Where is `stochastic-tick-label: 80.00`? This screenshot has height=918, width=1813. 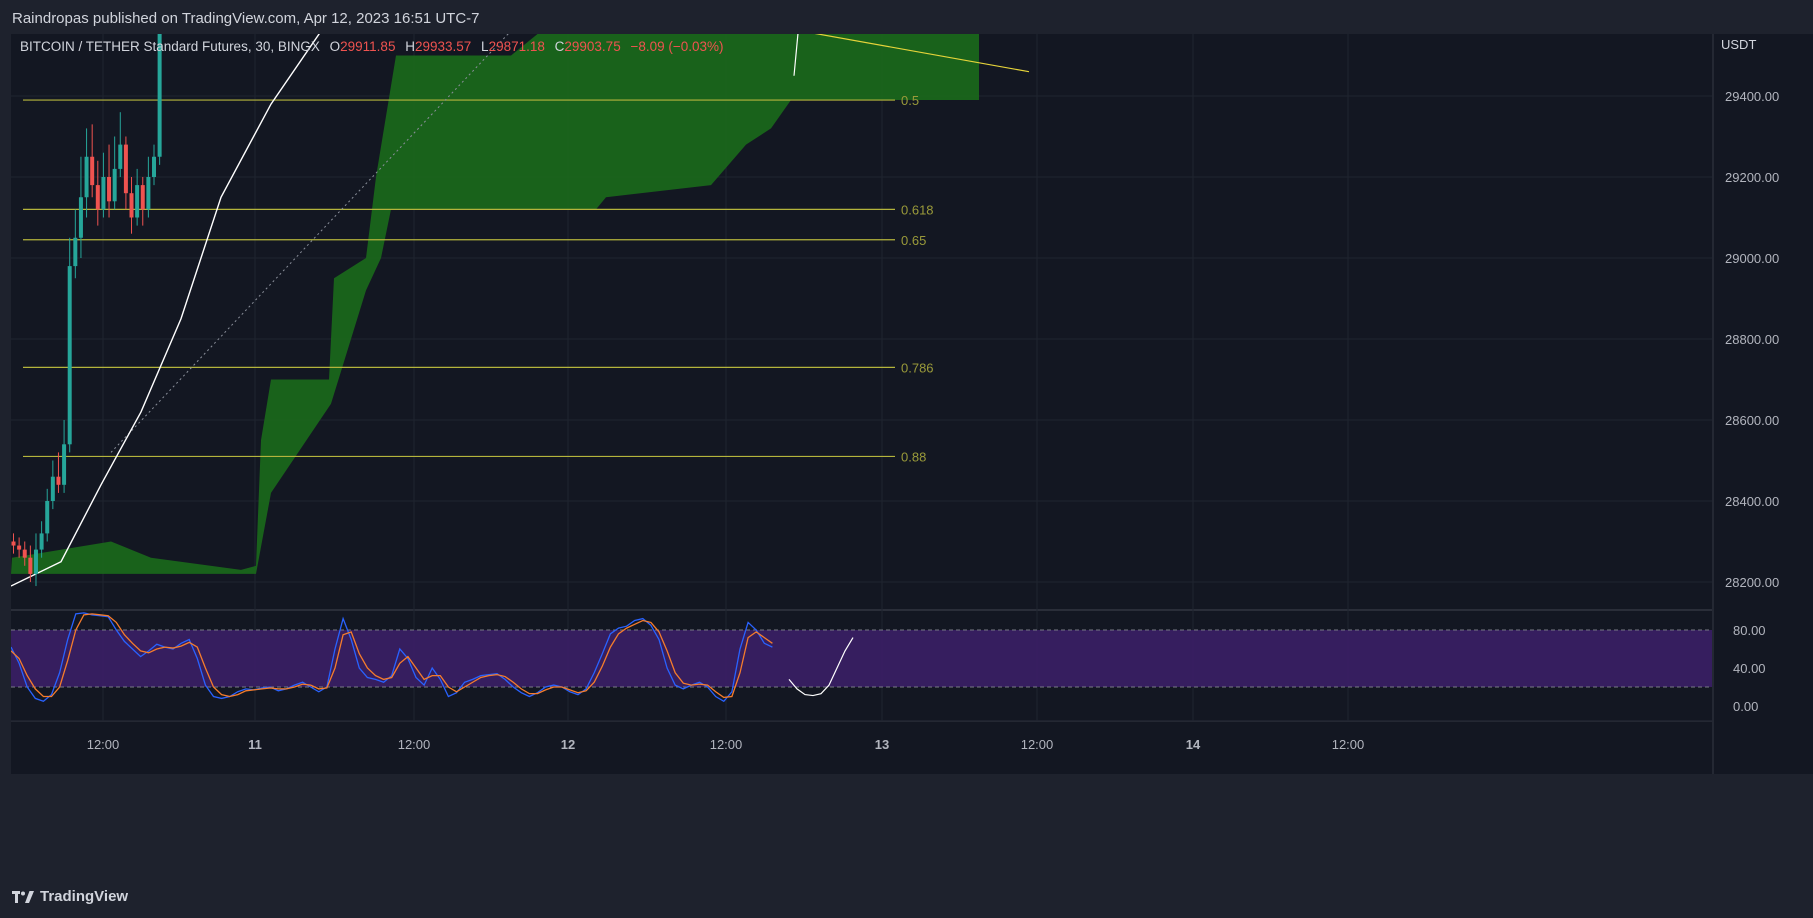
stochastic-tick-label: 80.00 is located at coordinates (1749, 630).